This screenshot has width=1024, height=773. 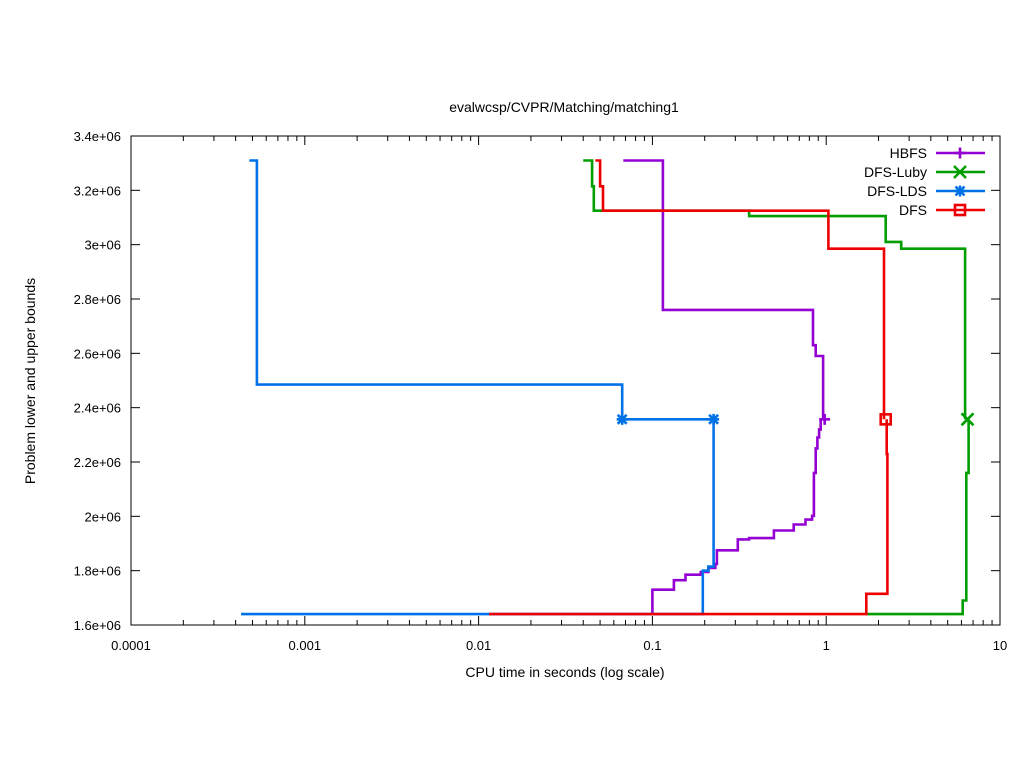 What do you see at coordinates (895, 172) in the screenshot?
I see `legend-label: DFS-Luby` at bounding box center [895, 172].